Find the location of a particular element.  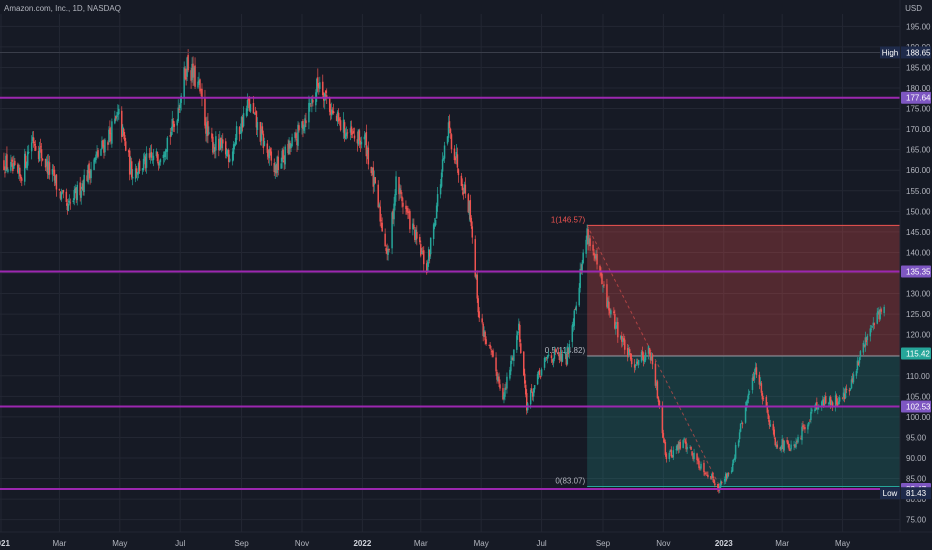

last-price-tag-bg is located at coordinates (916, 353).